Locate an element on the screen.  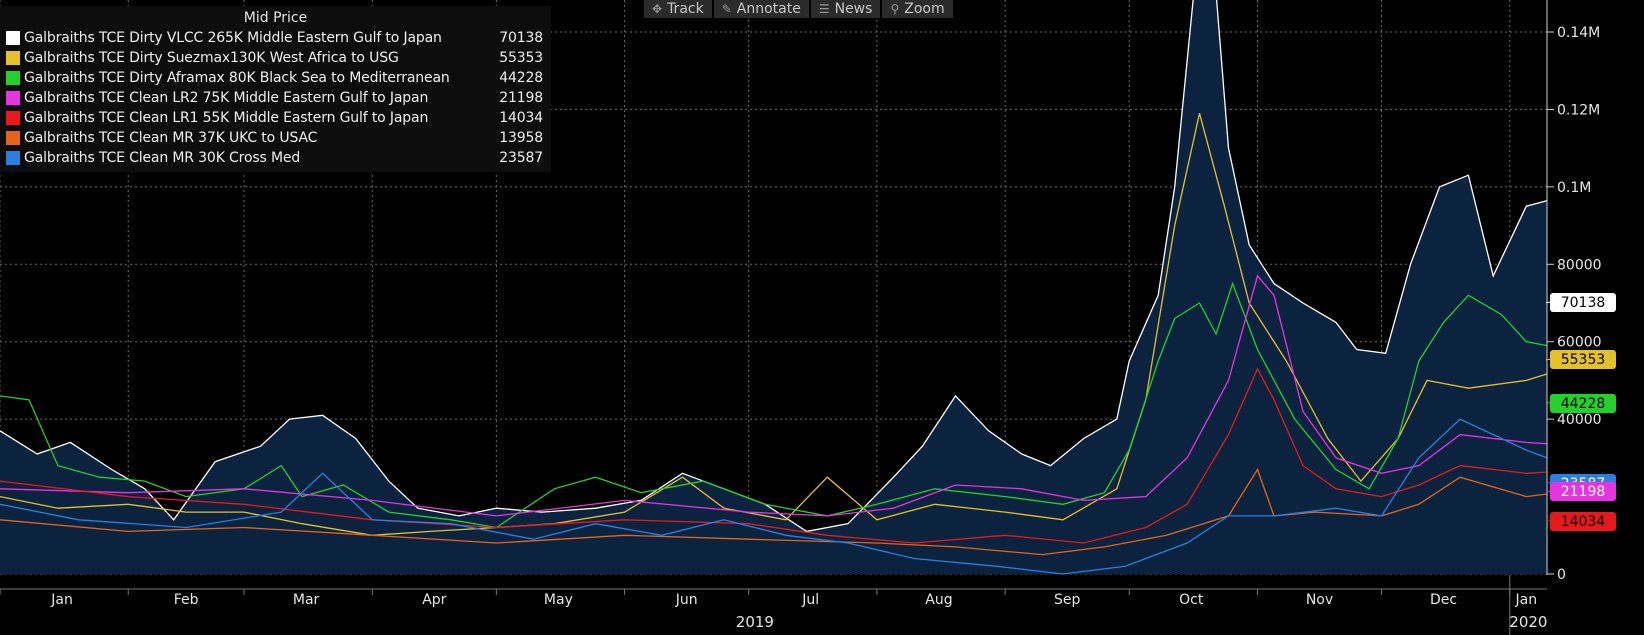
y-axis: 0 40000 60000 80000 0.1M 0.12M 0.14M is located at coordinates (1574, 291).